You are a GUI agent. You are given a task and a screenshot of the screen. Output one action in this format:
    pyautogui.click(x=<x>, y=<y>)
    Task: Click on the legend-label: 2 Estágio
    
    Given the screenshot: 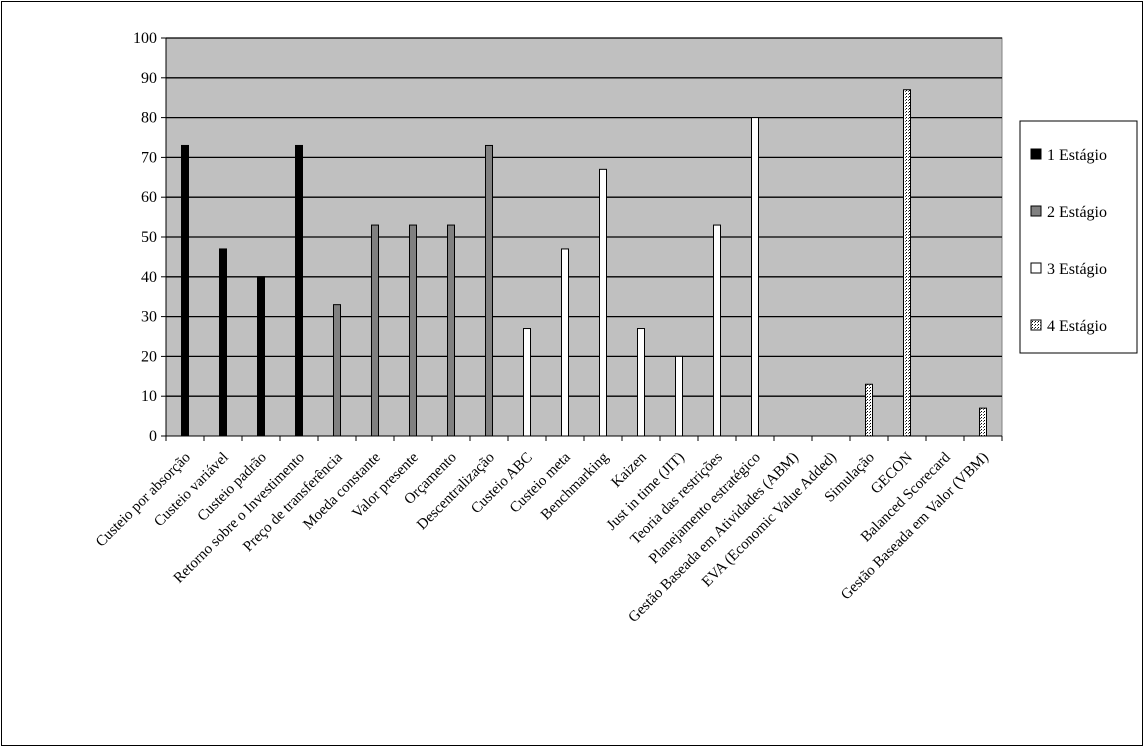 What is the action you would take?
    pyautogui.click(x=1077, y=212)
    